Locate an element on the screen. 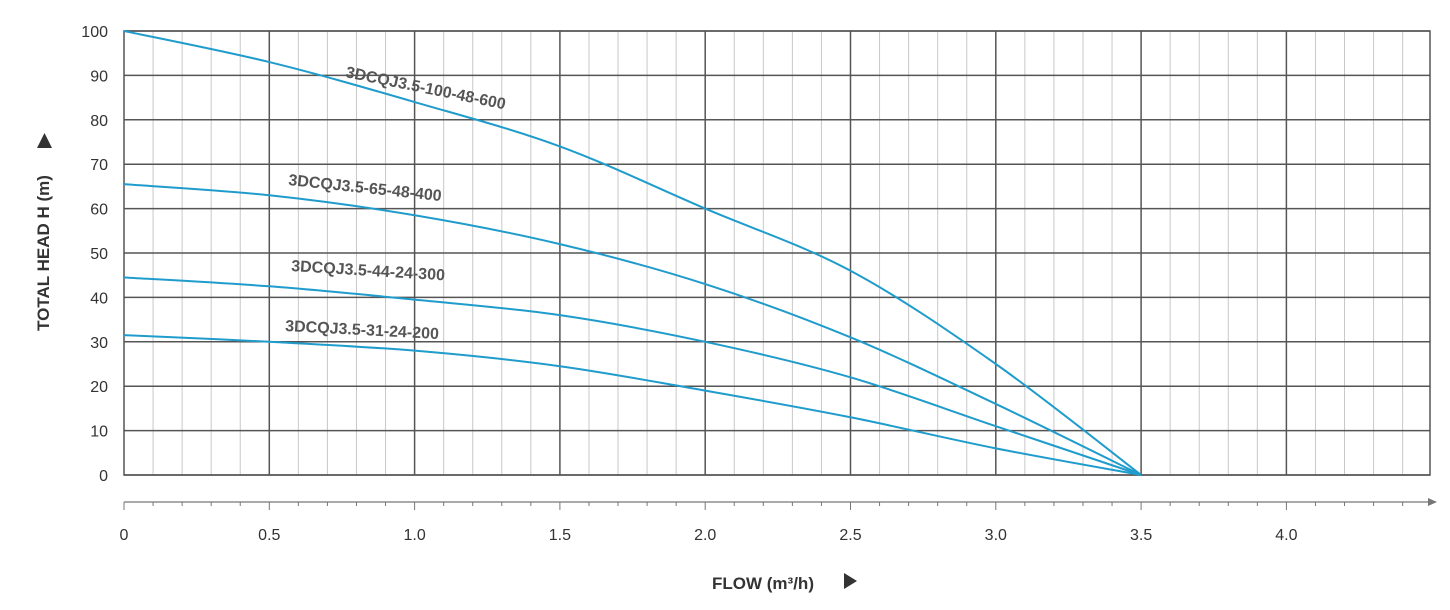 Image resolution: width=1450 pixels, height=610 pixels. y-tick-label: 30 is located at coordinates (99, 343).